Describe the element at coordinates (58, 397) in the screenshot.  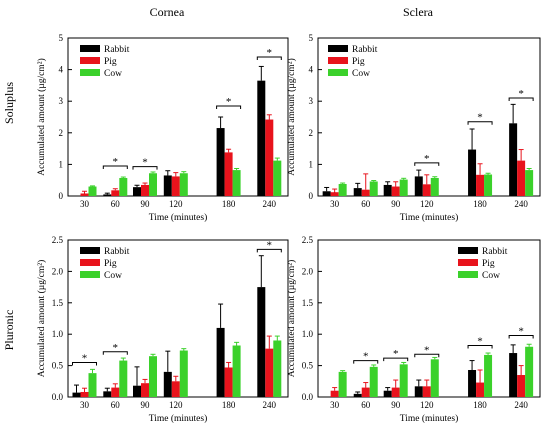
I see `y-tick-label: 0.0` at that location.